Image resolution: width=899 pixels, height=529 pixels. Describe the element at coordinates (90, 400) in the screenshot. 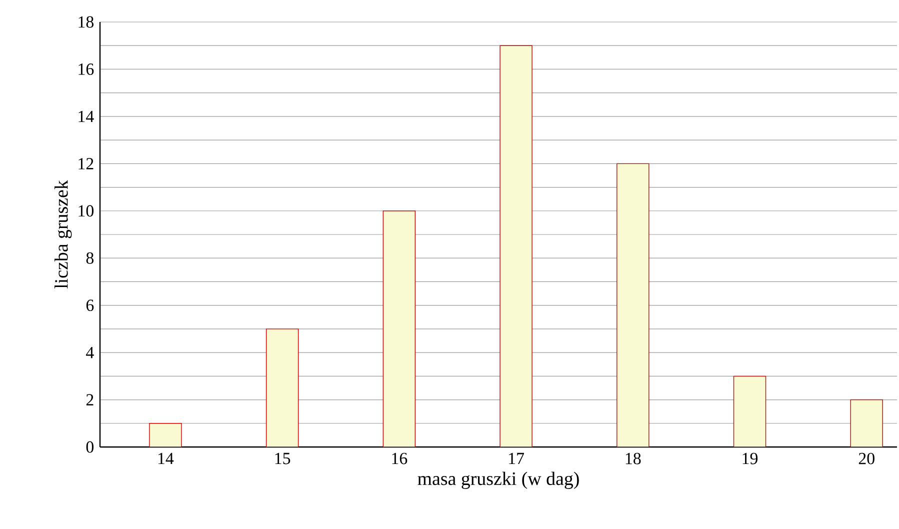

I see `y-tick-label: 2` at that location.